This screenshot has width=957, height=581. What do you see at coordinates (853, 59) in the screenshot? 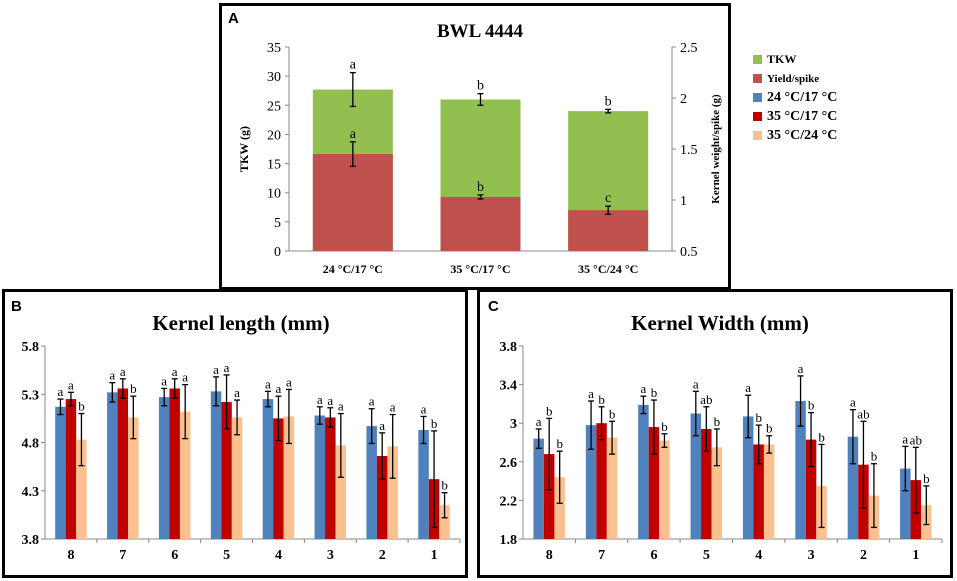
I see `legend-item-tkw: TKW` at bounding box center [853, 59].